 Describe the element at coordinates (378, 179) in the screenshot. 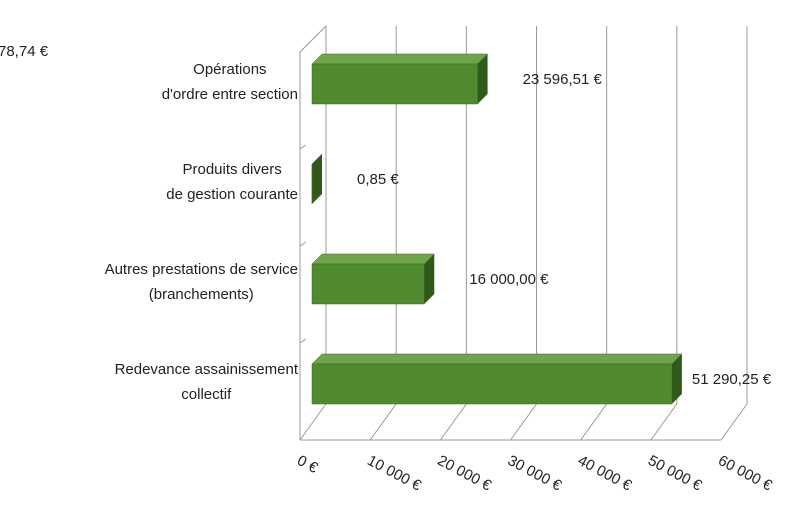

I see `value-label: 0,85 €` at that location.